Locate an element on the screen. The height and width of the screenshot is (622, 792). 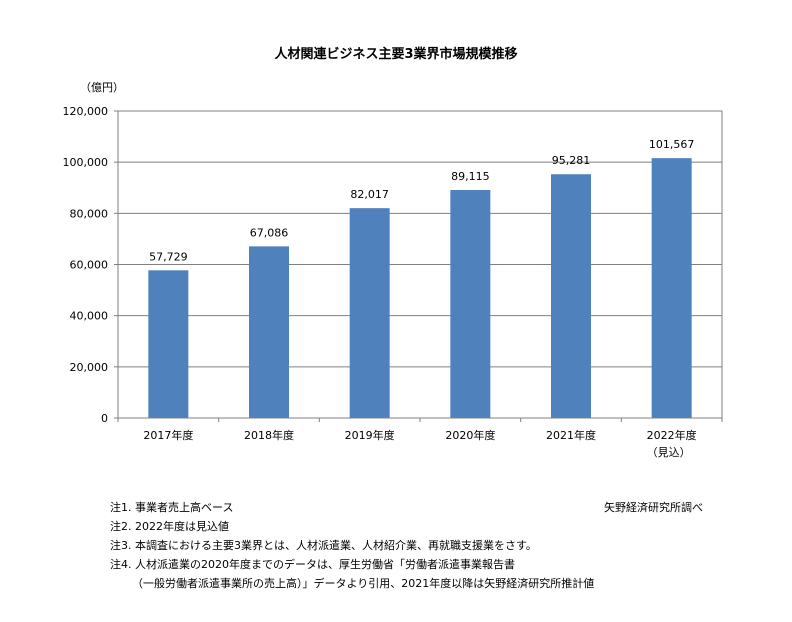
note-4: 注4. 人材派遣業の2020年度までのデータは、厚生労働省「労働者派遣事業報告書 is located at coordinates (312, 564).